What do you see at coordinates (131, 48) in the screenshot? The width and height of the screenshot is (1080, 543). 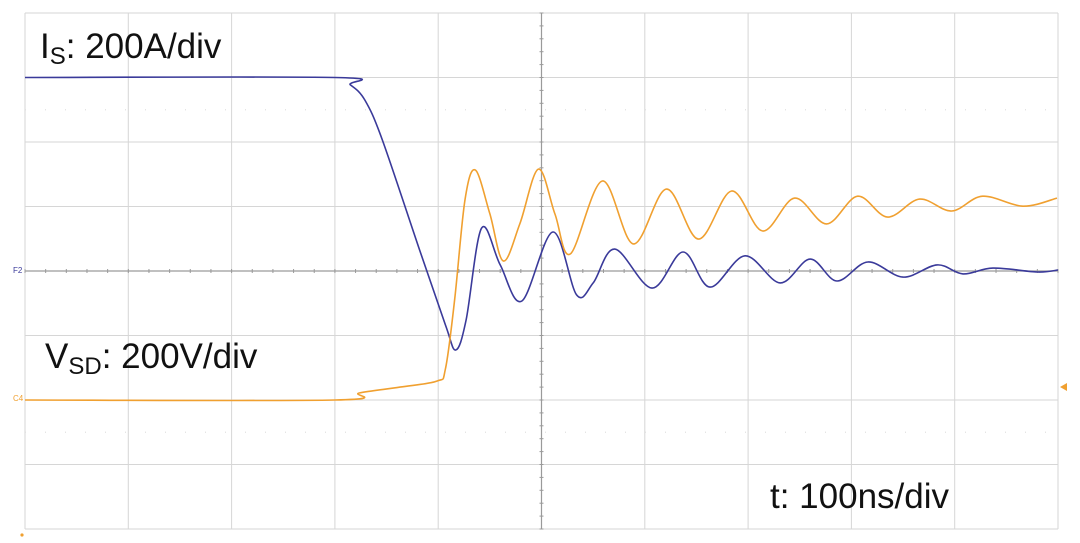 I see `current-scale-label: IS: 200A/div` at bounding box center [131, 48].